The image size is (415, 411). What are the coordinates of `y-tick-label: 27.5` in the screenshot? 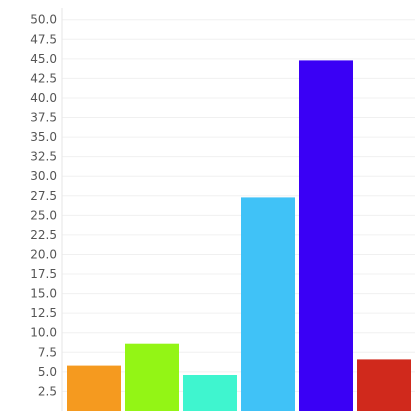 It's located at (43, 196).